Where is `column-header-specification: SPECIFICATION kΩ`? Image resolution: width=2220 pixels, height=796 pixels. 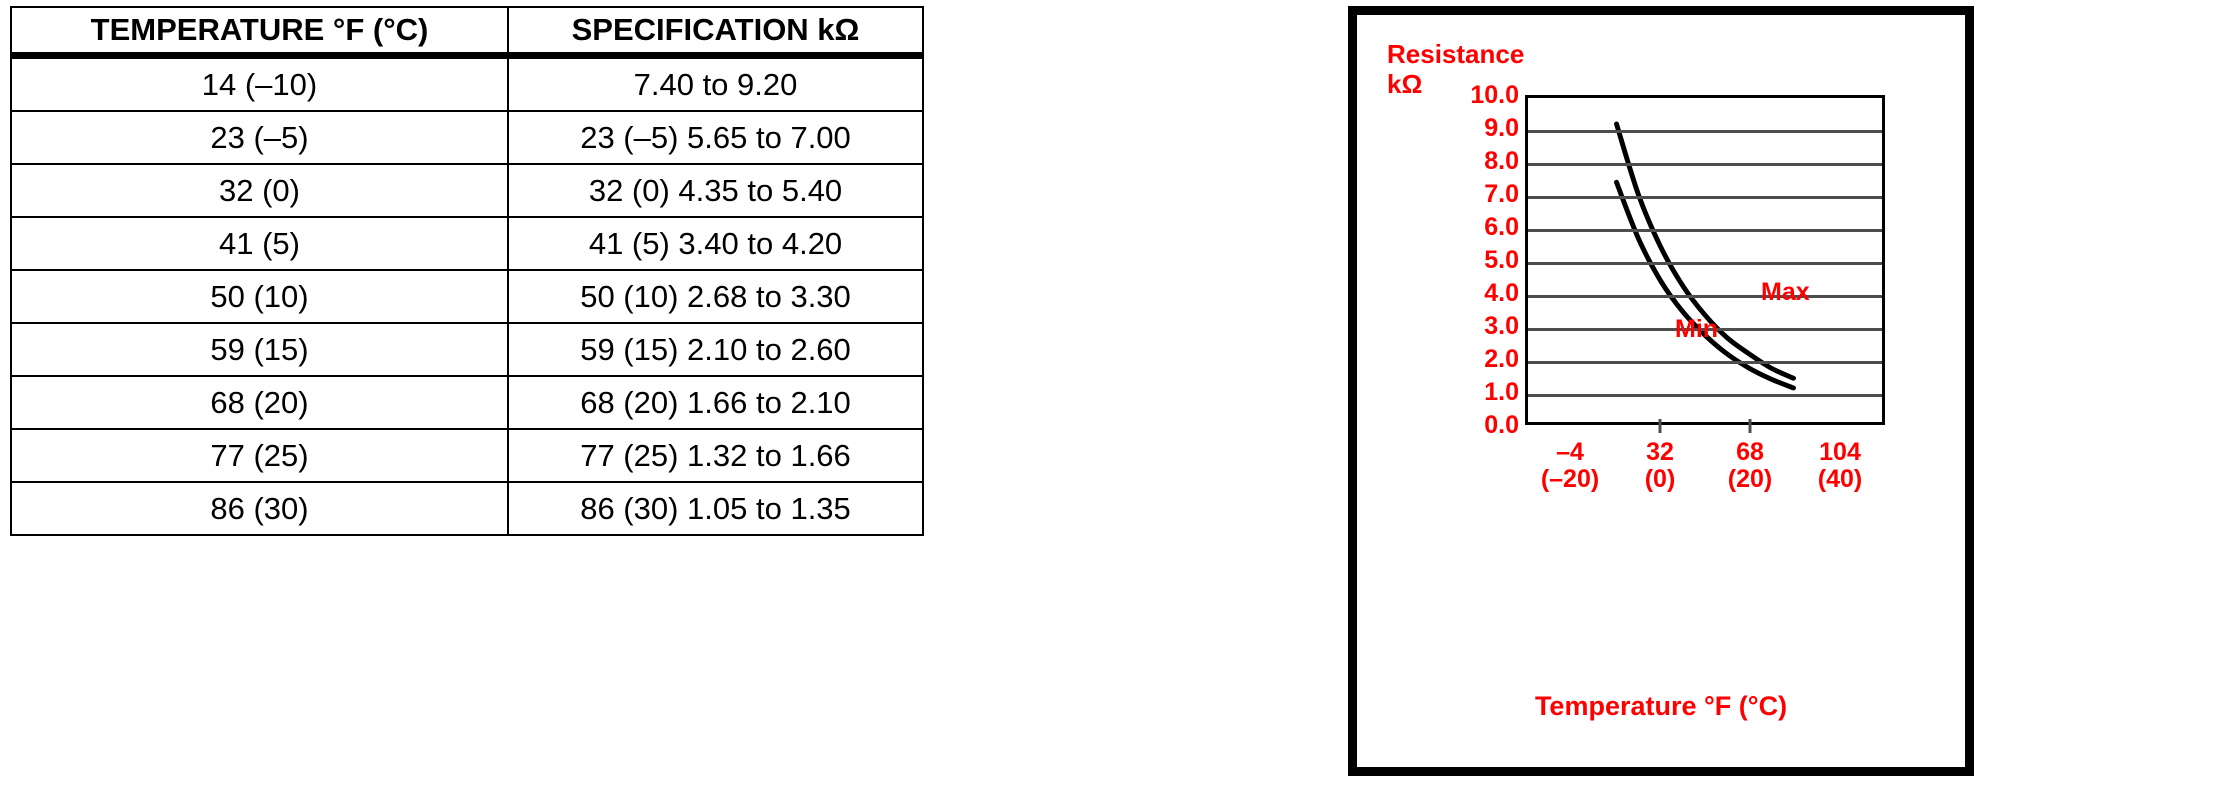 column-header-specification: SPECIFICATION kΩ is located at coordinates (715, 32).